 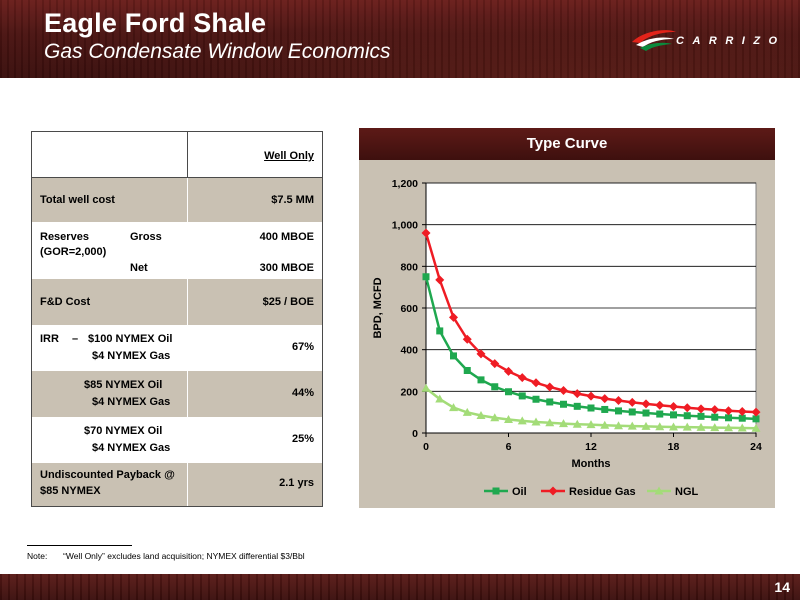 What do you see at coordinates (177, 348) in the screenshot?
I see `table-row: IRR – $100 NYMEX Oil $4 NYMEX Gas 67%` at bounding box center [177, 348].